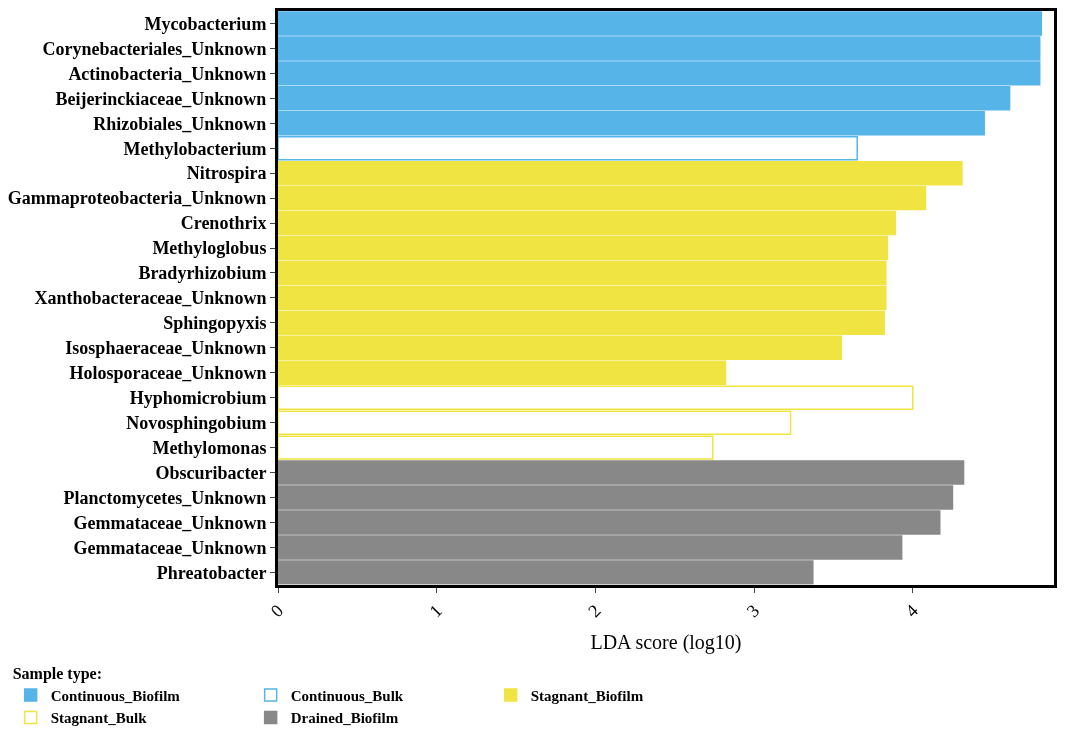 This screenshot has height=734, width=1065. What do you see at coordinates (115, 695) in the screenshot?
I see `legend-label: Continuous_Biofilm` at bounding box center [115, 695].